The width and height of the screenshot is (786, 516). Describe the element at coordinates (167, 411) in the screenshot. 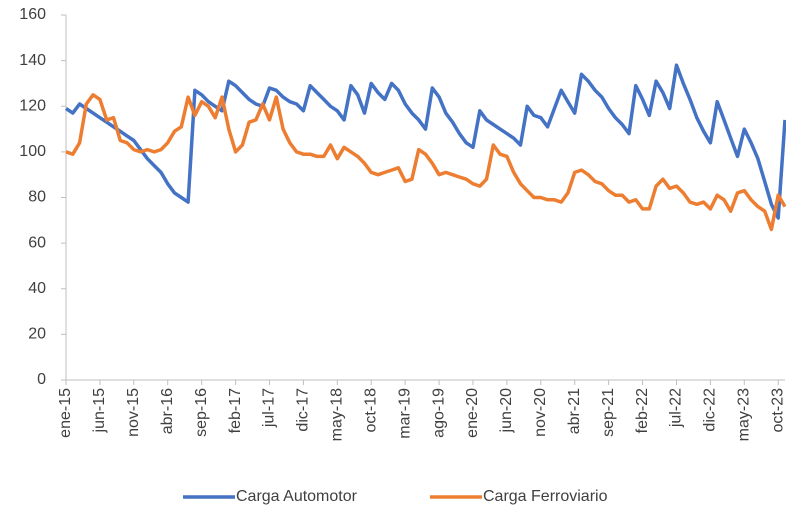

I see `x-tick-label: abr-16` at that location.